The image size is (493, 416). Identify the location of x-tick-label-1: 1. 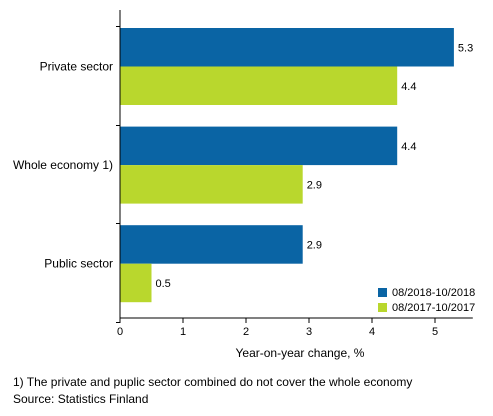
(183, 332).